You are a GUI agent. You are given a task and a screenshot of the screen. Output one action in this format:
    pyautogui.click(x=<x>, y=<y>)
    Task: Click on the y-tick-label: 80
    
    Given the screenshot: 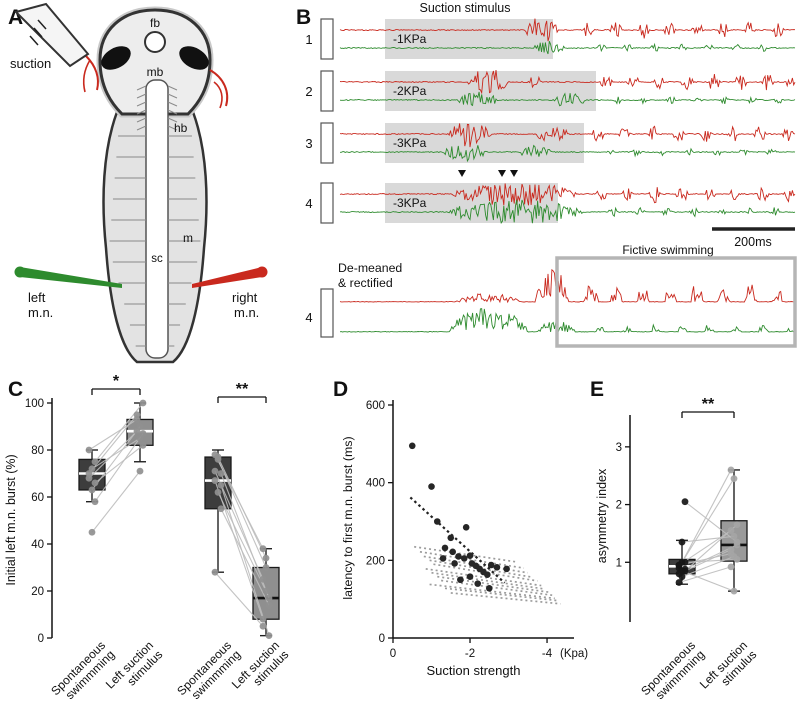 What is the action you would take?
    pyautogui.click(x=37, y=451)
    